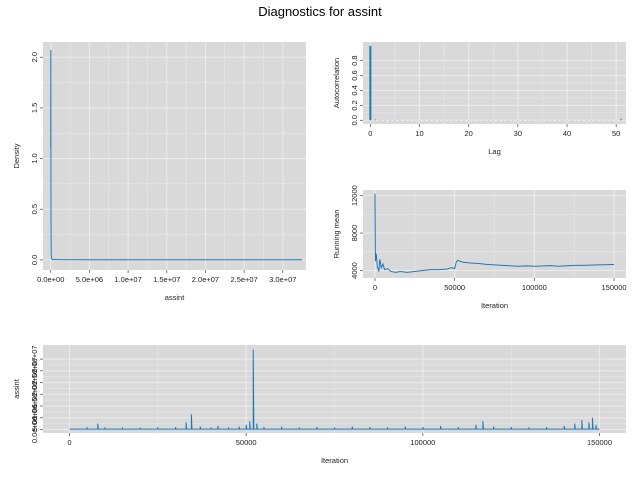 The height and width of the screenshot is (480, 640). I want to click on y-tick-label: 0.5, so click(34, 209).